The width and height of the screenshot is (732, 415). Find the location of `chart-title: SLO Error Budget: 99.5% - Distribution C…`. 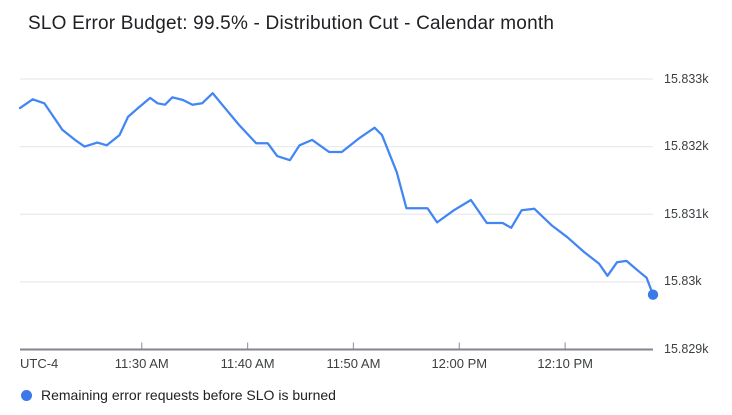

chart-title: SLO Error Budget: 99.5% - Distribution C… is located at coordinates (291, 23).